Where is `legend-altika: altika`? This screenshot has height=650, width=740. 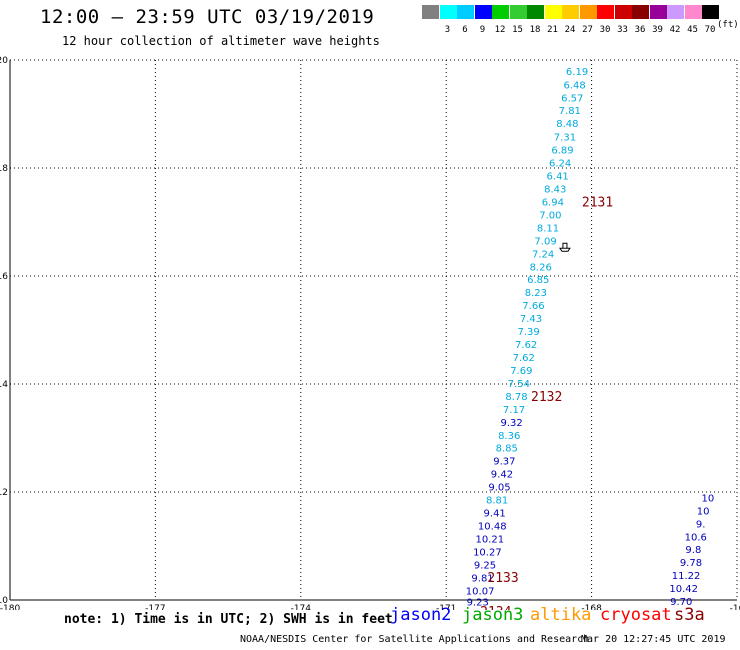
legend-altika: altika is located at coordinates (561, 615).